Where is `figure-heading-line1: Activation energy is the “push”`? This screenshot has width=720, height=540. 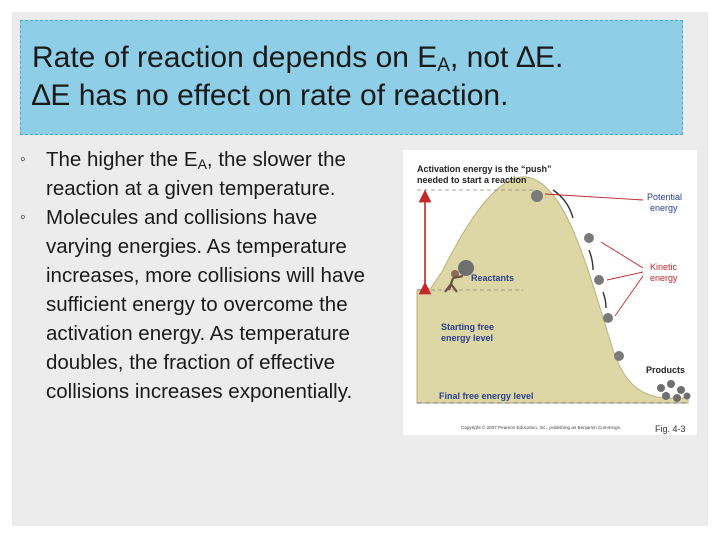
figure-heading-line1: Activation energy is the “push” is located at coordinates (484, 169).